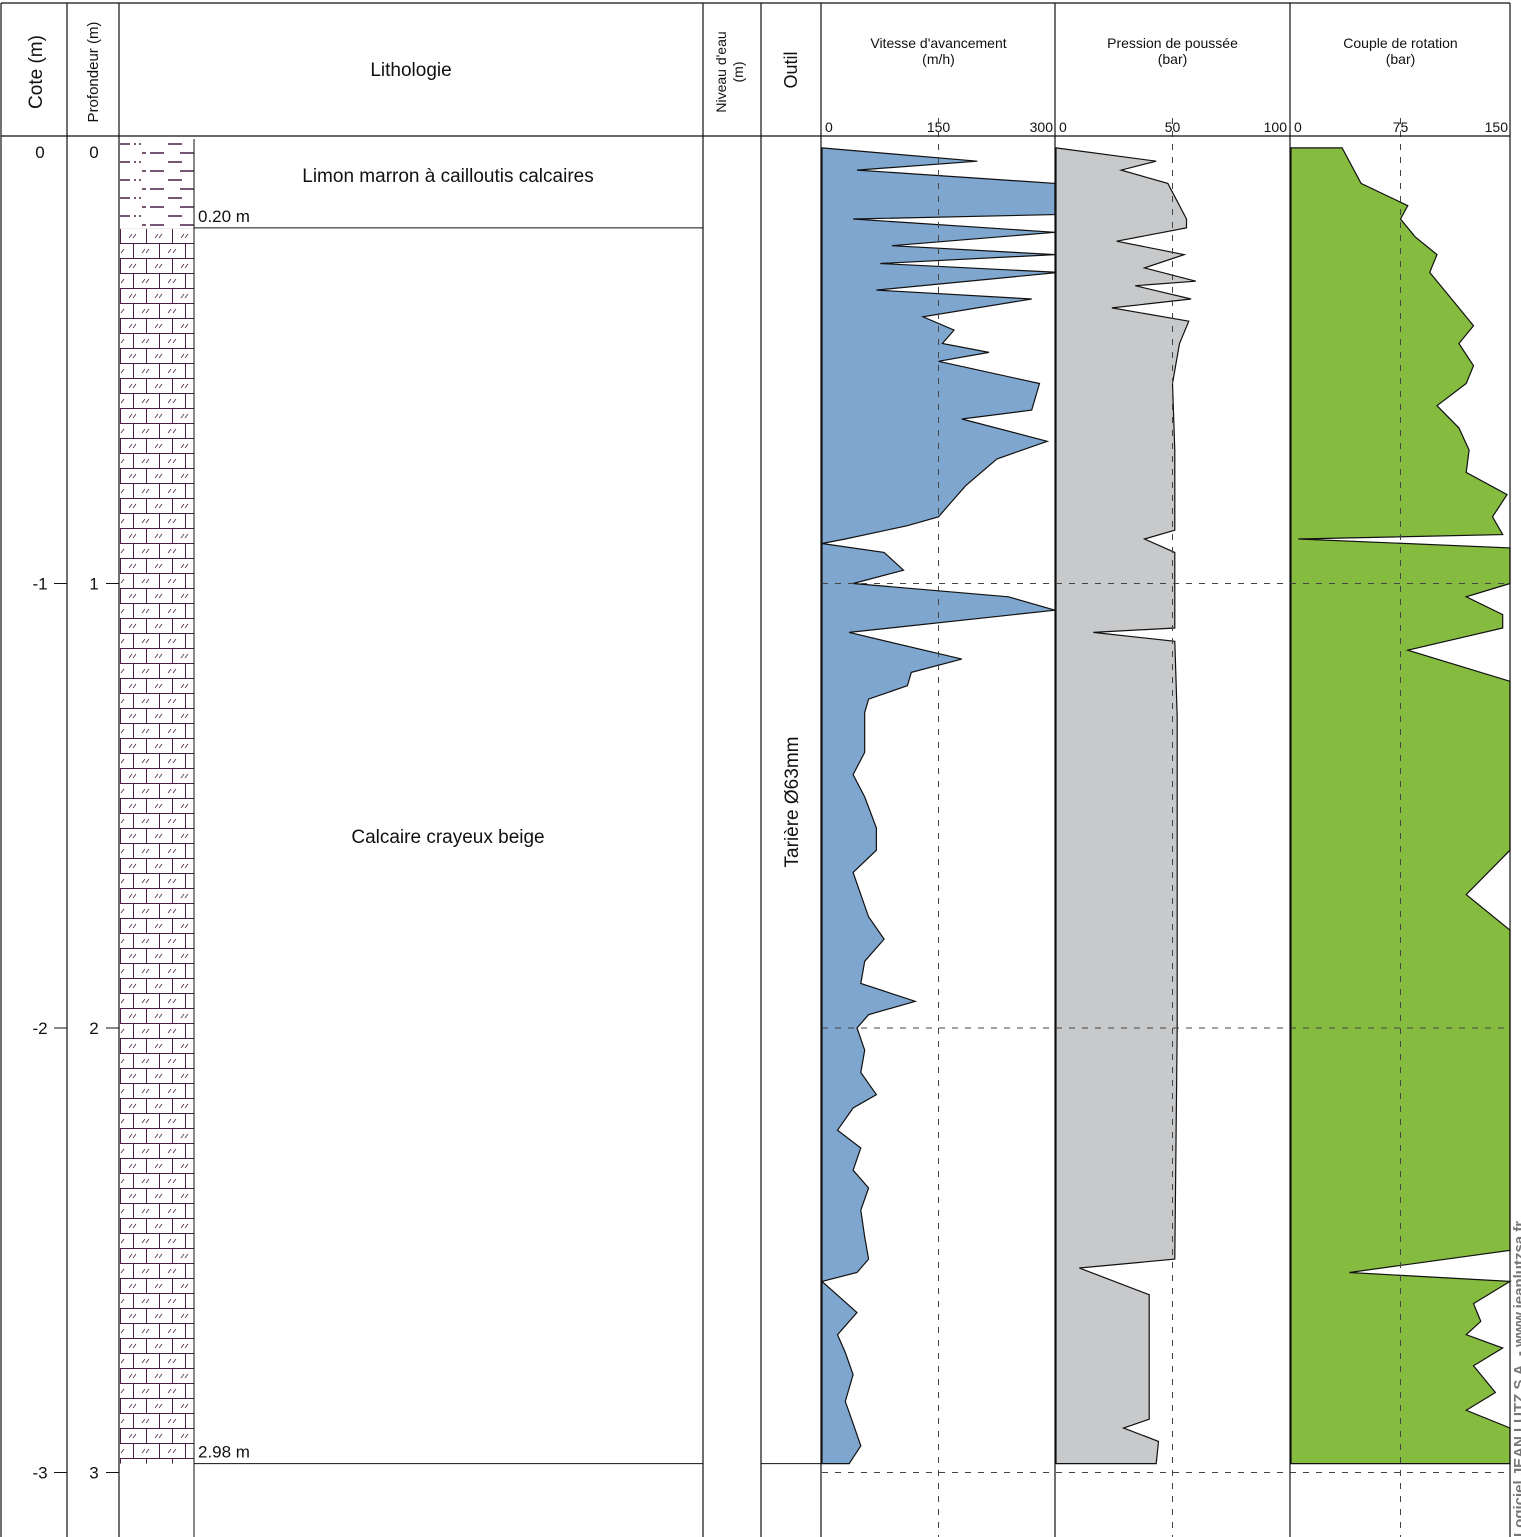  I want to click on chart-couple-unit: (bar), so click(1401, 59).